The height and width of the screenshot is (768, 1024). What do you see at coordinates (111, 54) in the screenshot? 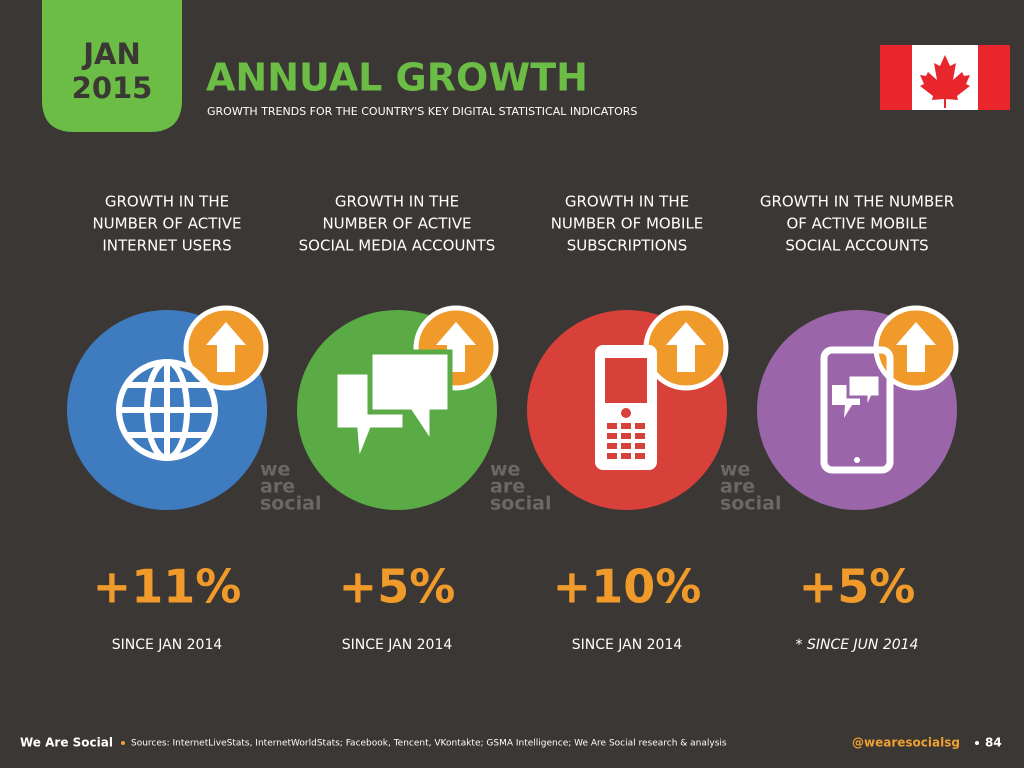
I see `date-month: JAN` at bounding box center [111, 54].